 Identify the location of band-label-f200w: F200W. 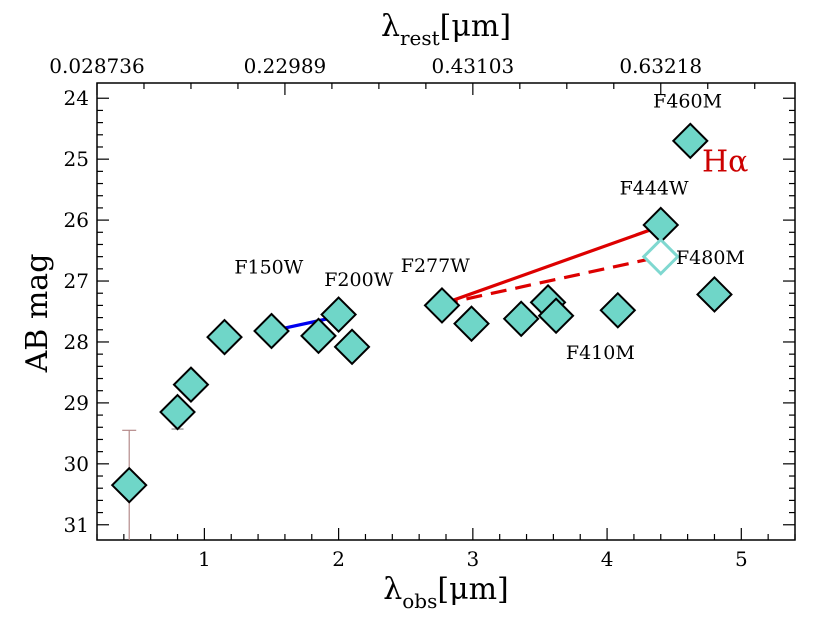
(358, 280).